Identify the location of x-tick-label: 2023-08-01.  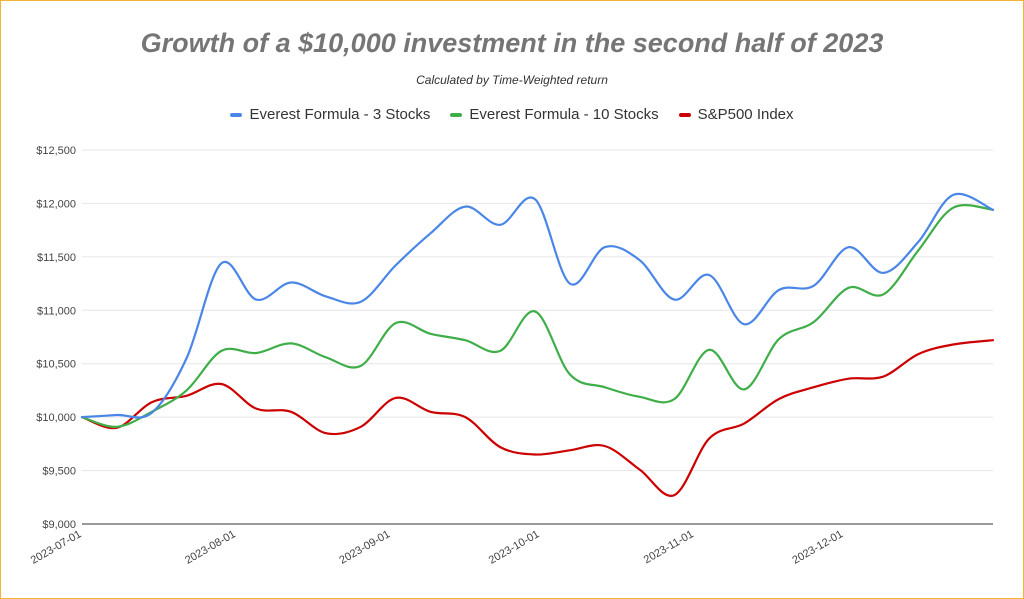
(210, 547).